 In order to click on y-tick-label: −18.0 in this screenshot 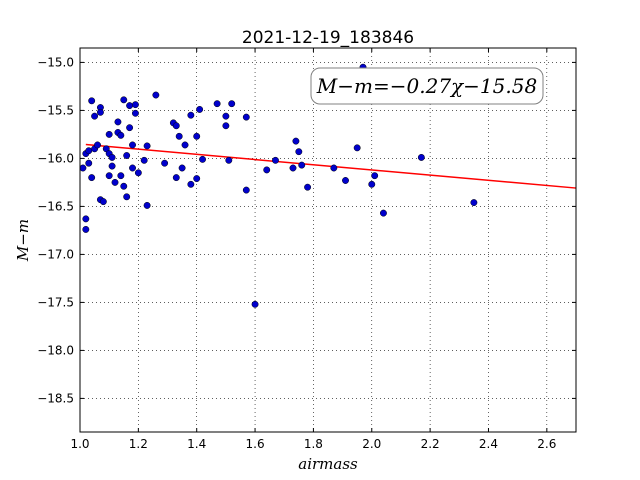, I will do `click(55, 350)`.